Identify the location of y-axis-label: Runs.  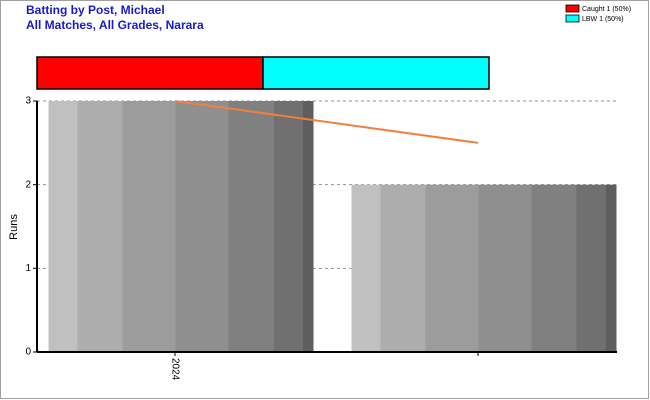
(14, 227).